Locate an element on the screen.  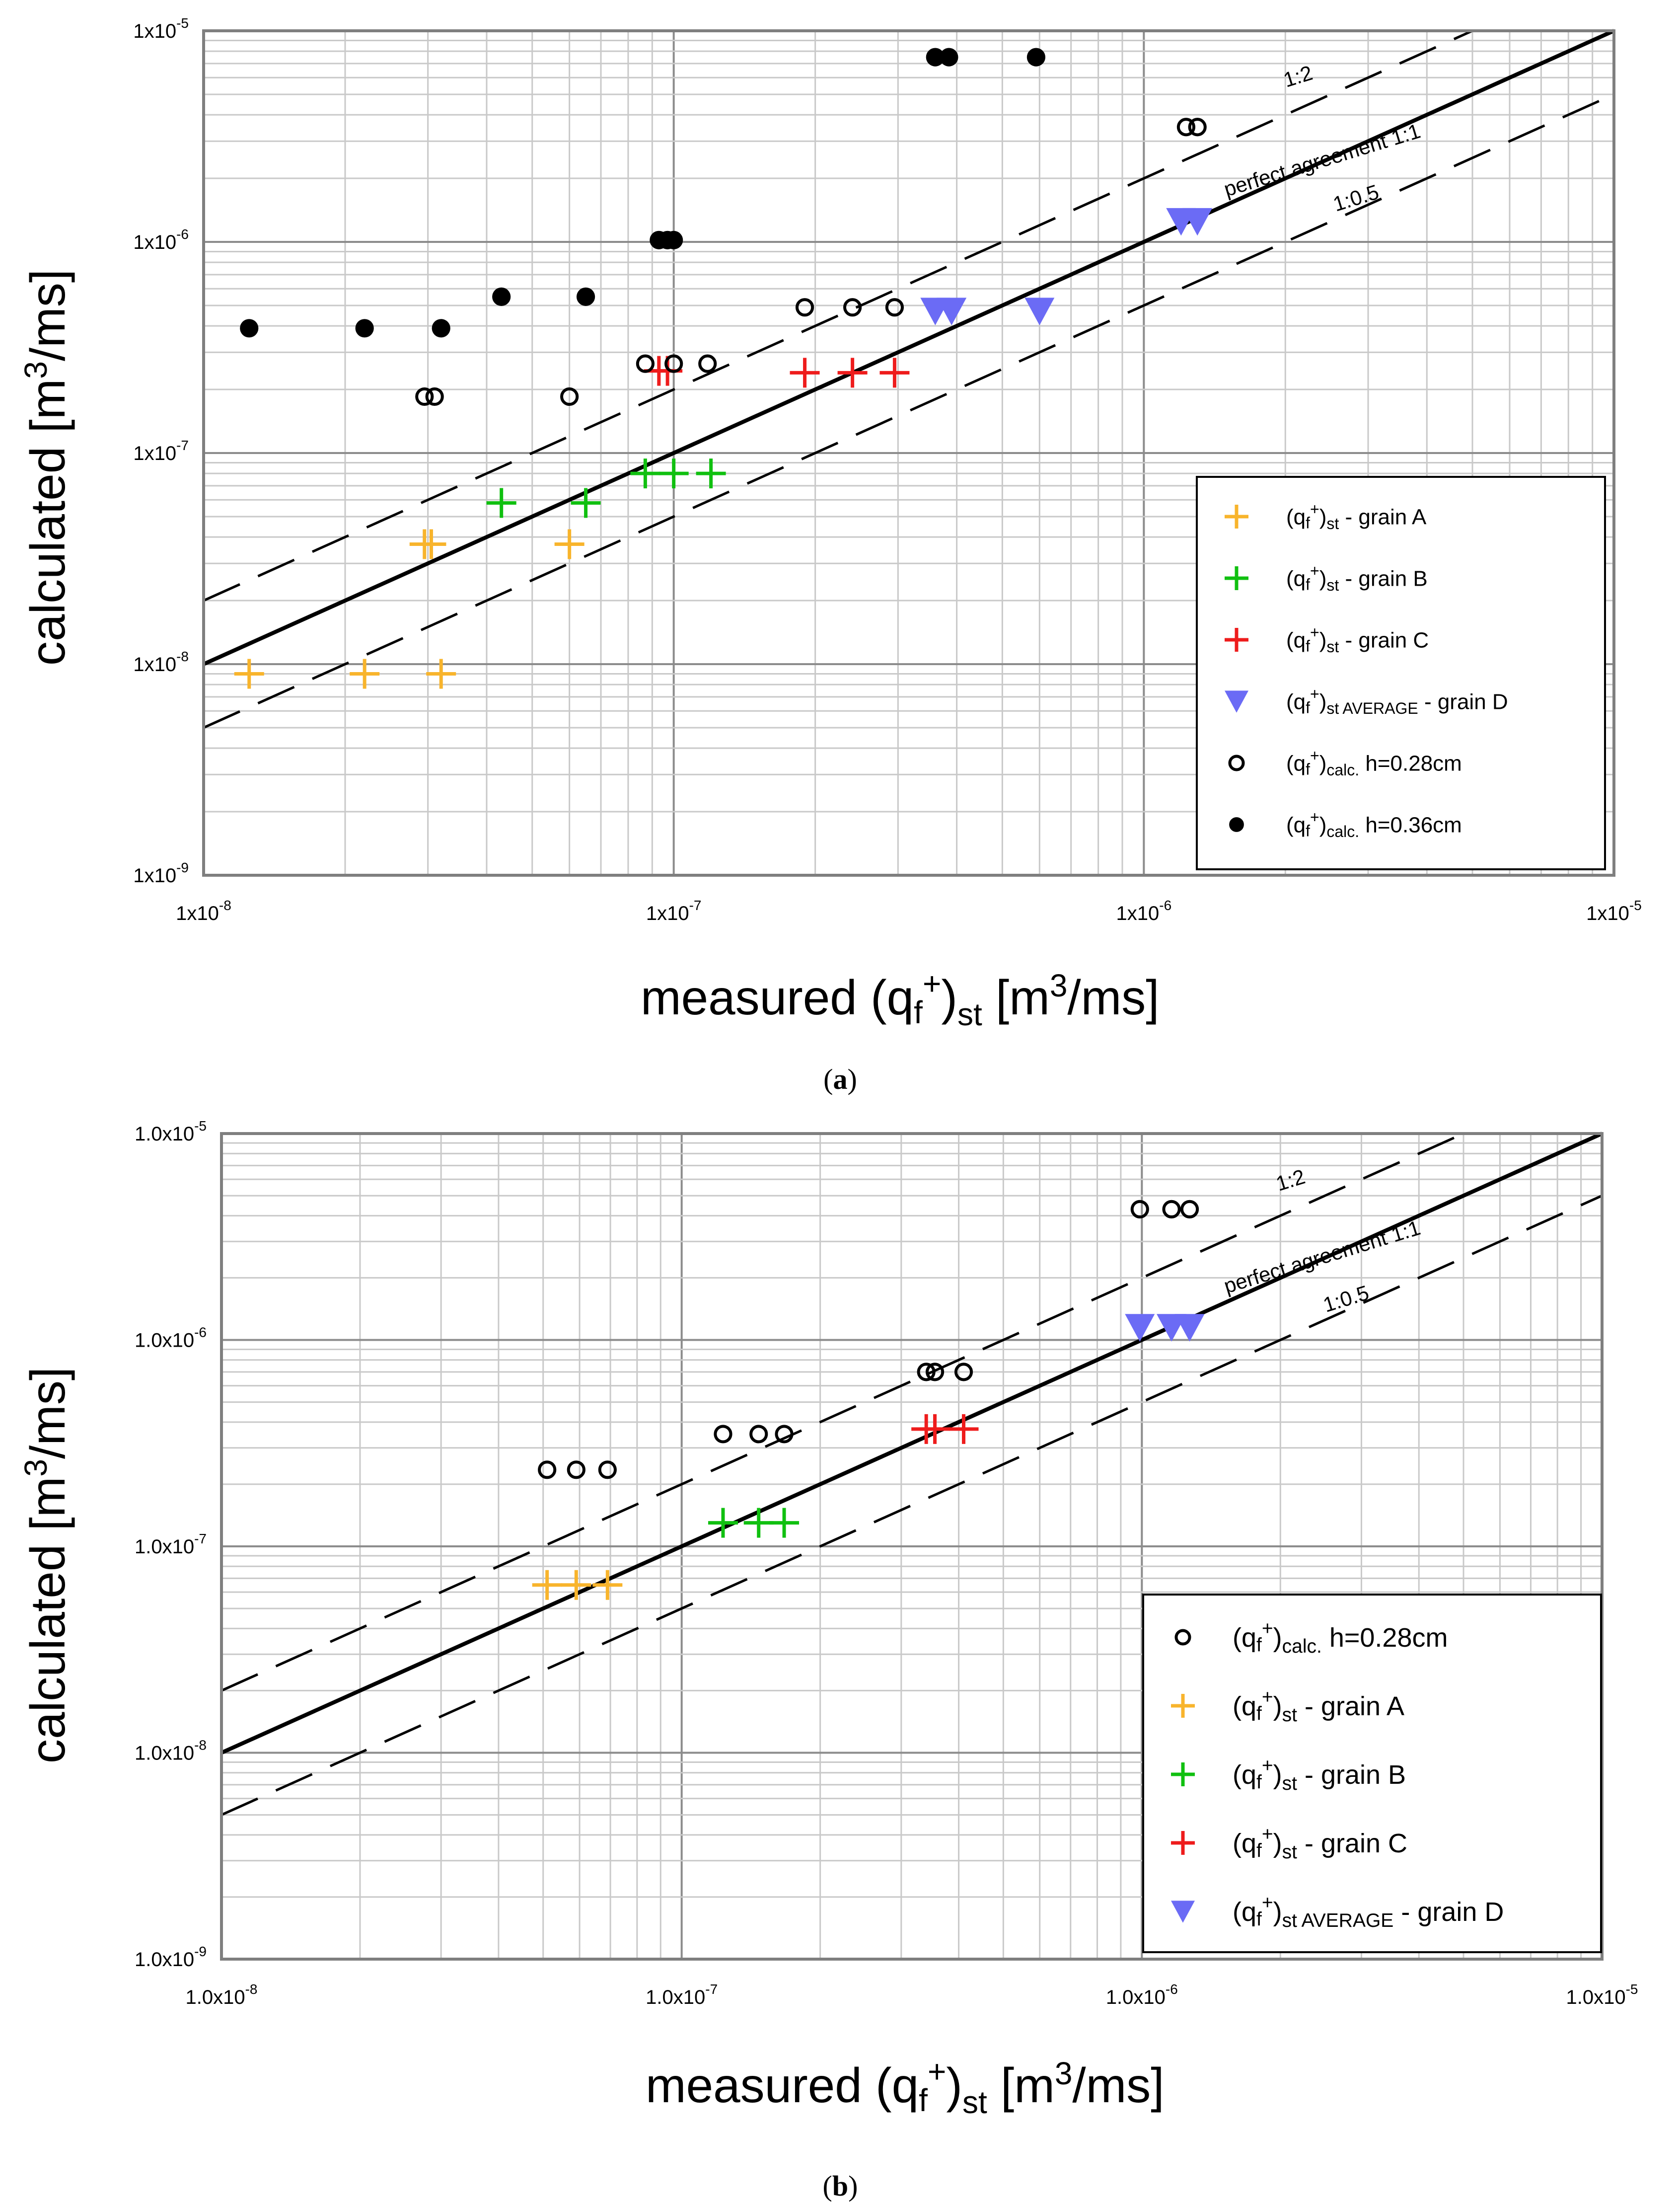
y-tick-label: 1x10⁻⁵ is located at coordinates (161, 28).